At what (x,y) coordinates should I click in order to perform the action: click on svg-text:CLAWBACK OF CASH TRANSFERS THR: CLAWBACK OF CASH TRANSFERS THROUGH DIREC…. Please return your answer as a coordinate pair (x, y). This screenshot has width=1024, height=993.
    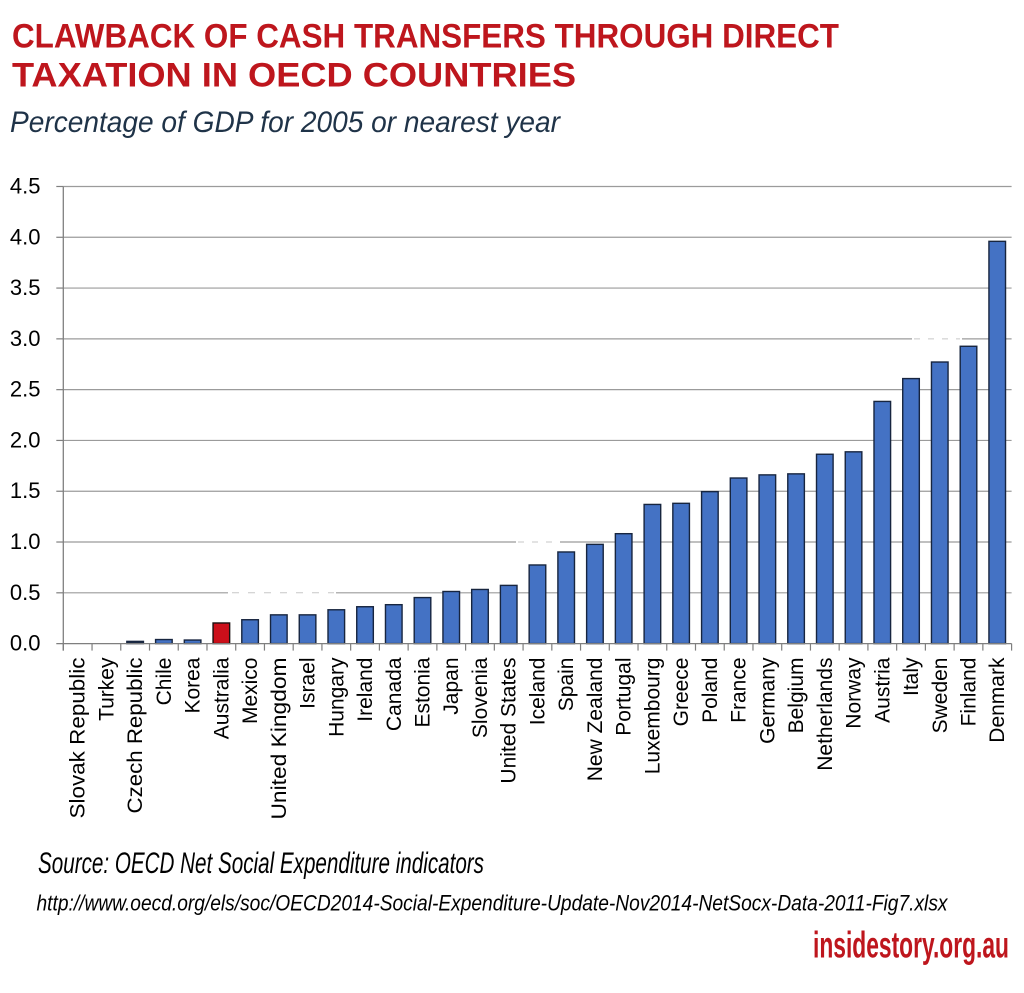
    Looking at the image, I should click on (425, 36).